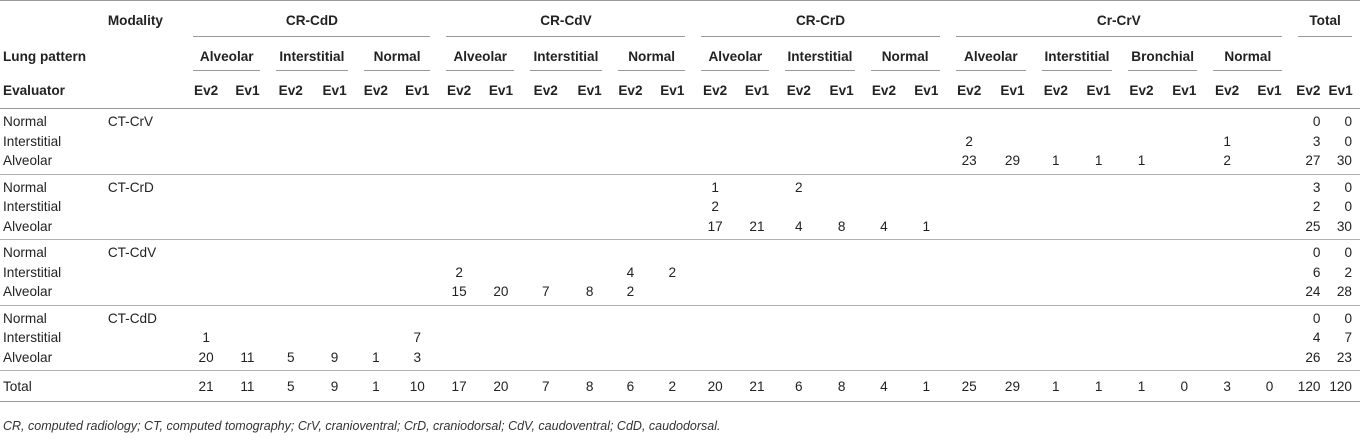 Image resolution: width=1360 pixels, height=440 pixels. I want to click on pattern-header: Normal, so click(652, 56).